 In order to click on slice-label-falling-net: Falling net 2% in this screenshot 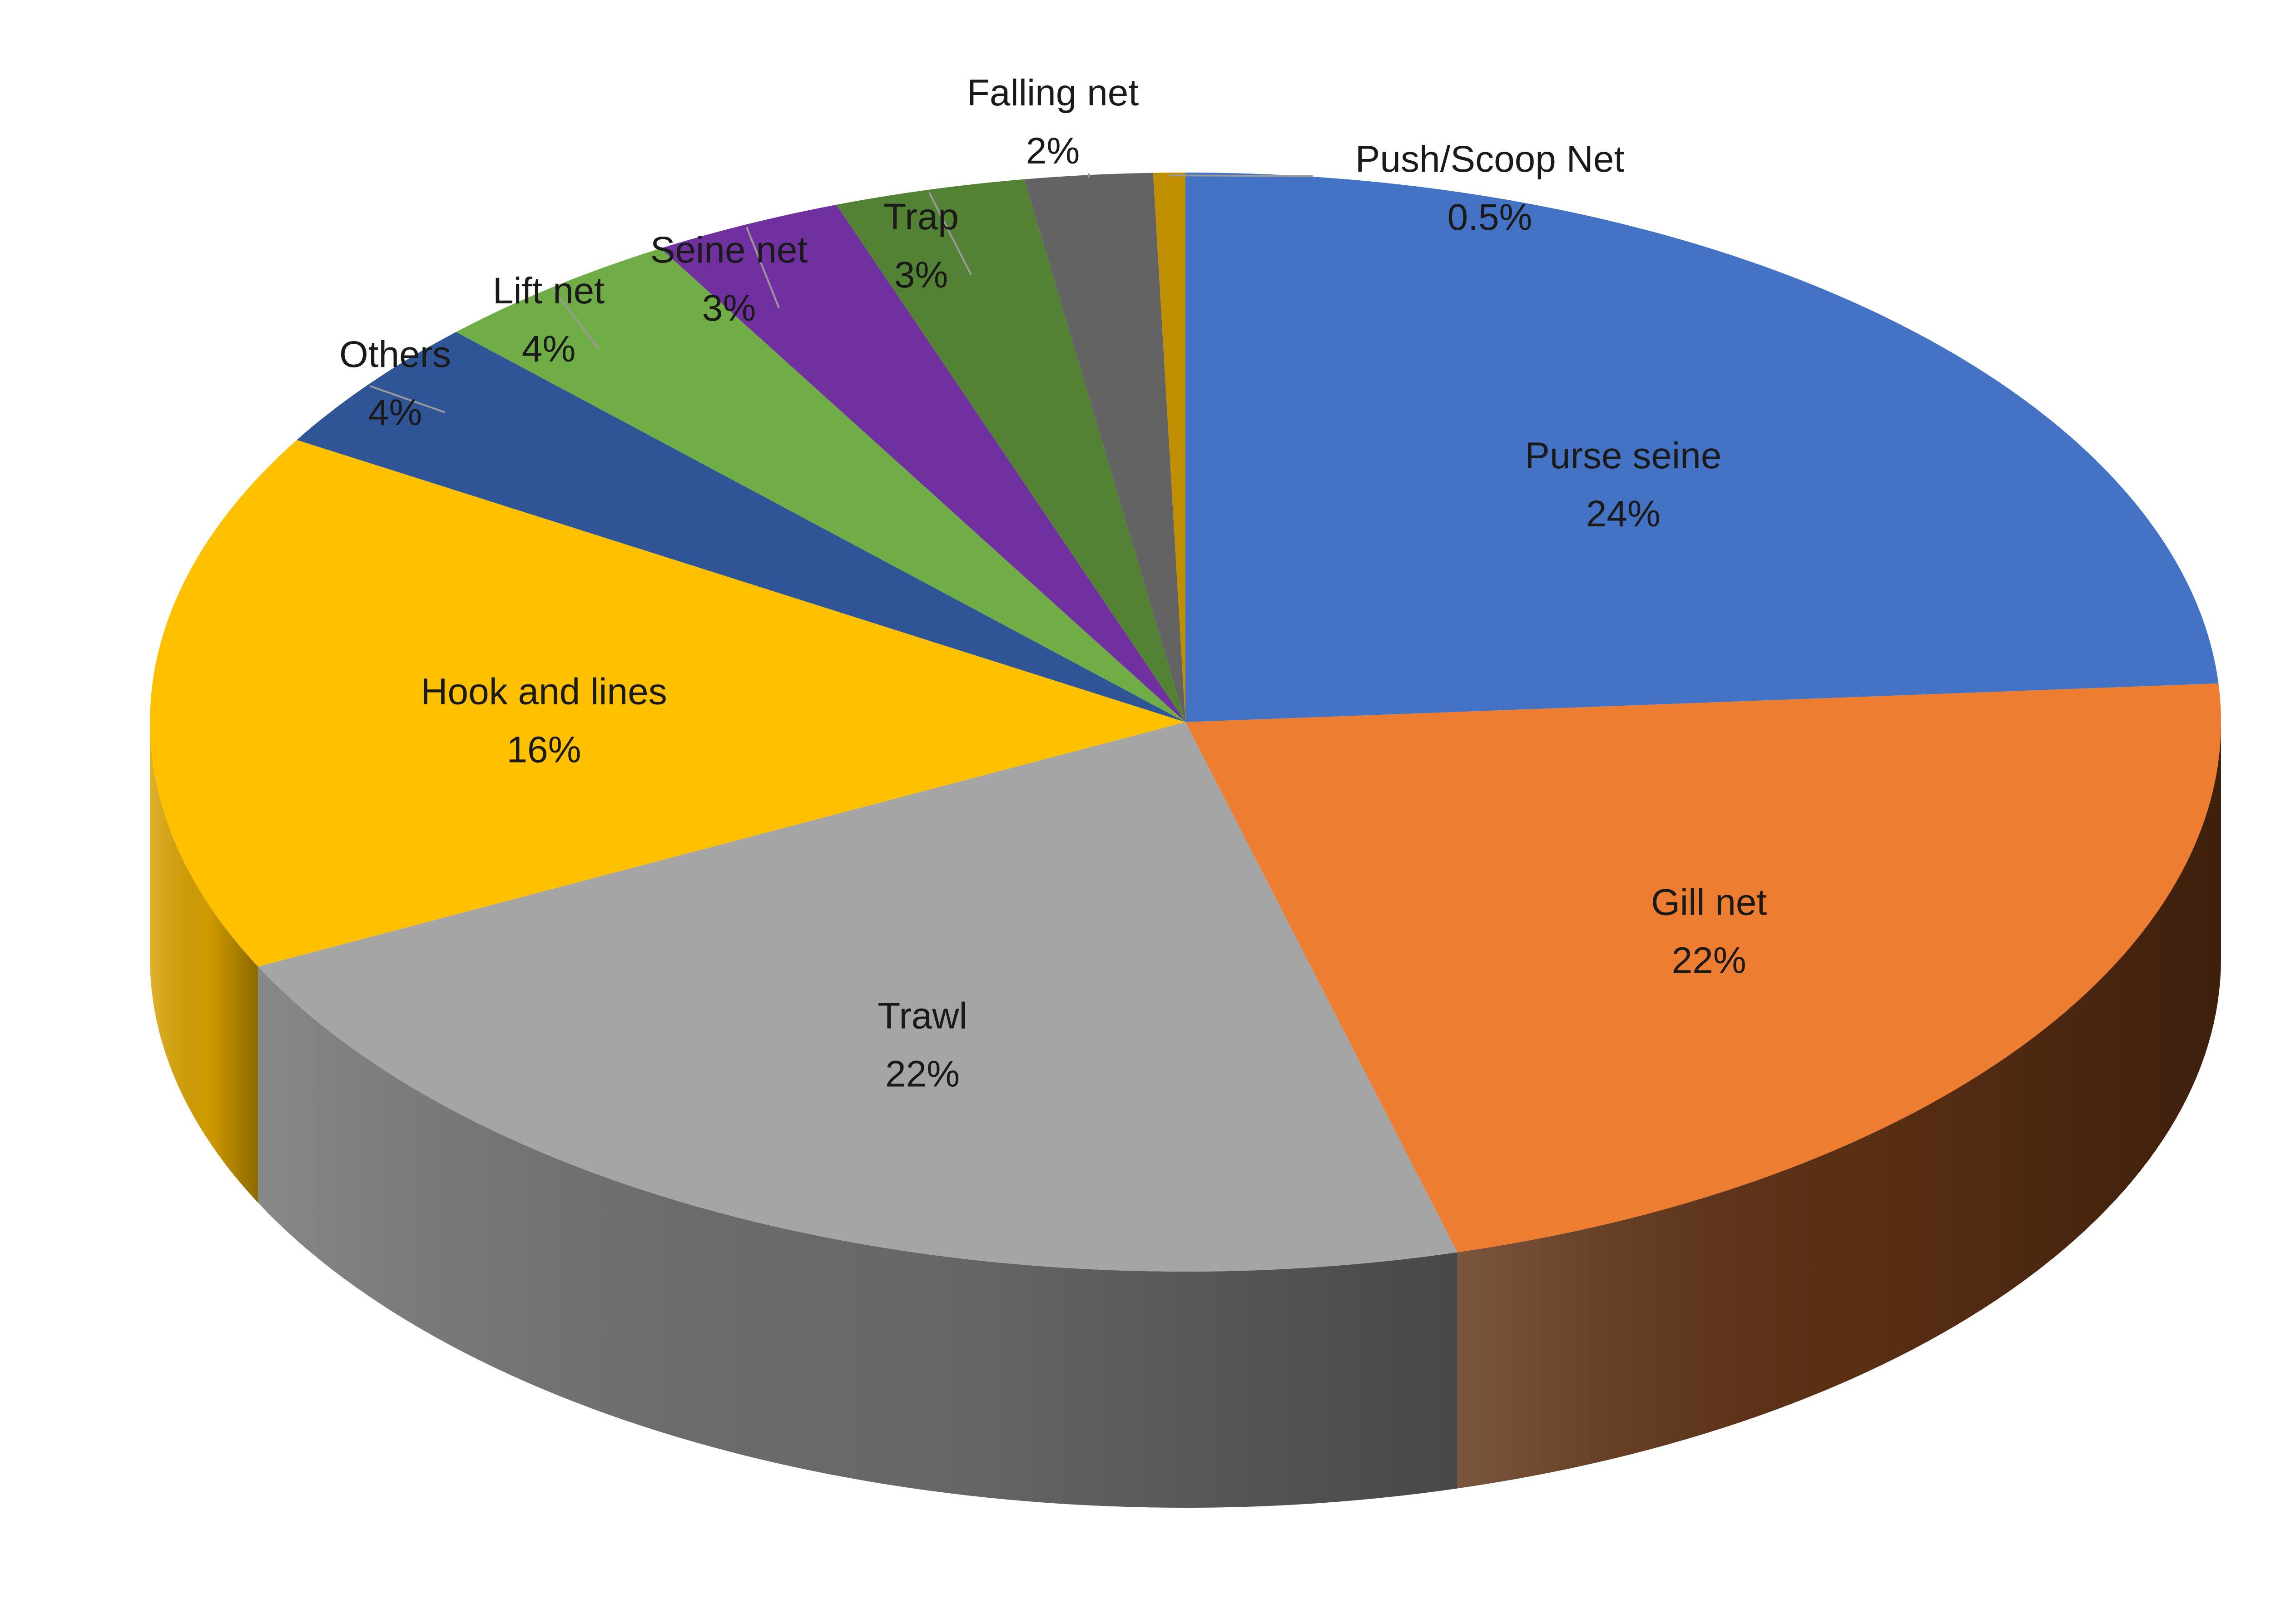, I will do `click(1053, 122)`.